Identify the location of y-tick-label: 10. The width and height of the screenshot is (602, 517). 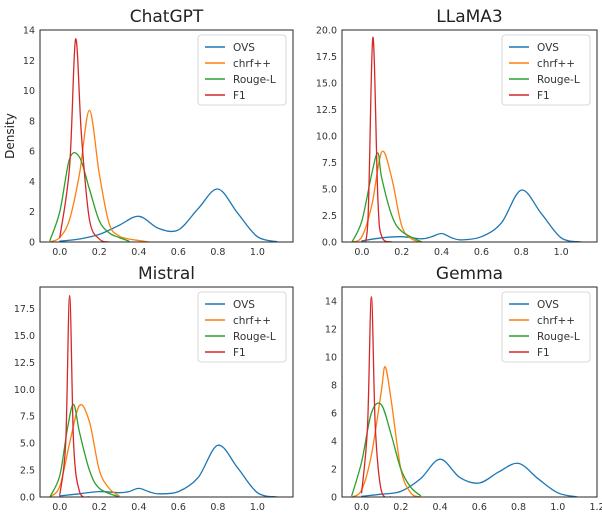
(331, 358).